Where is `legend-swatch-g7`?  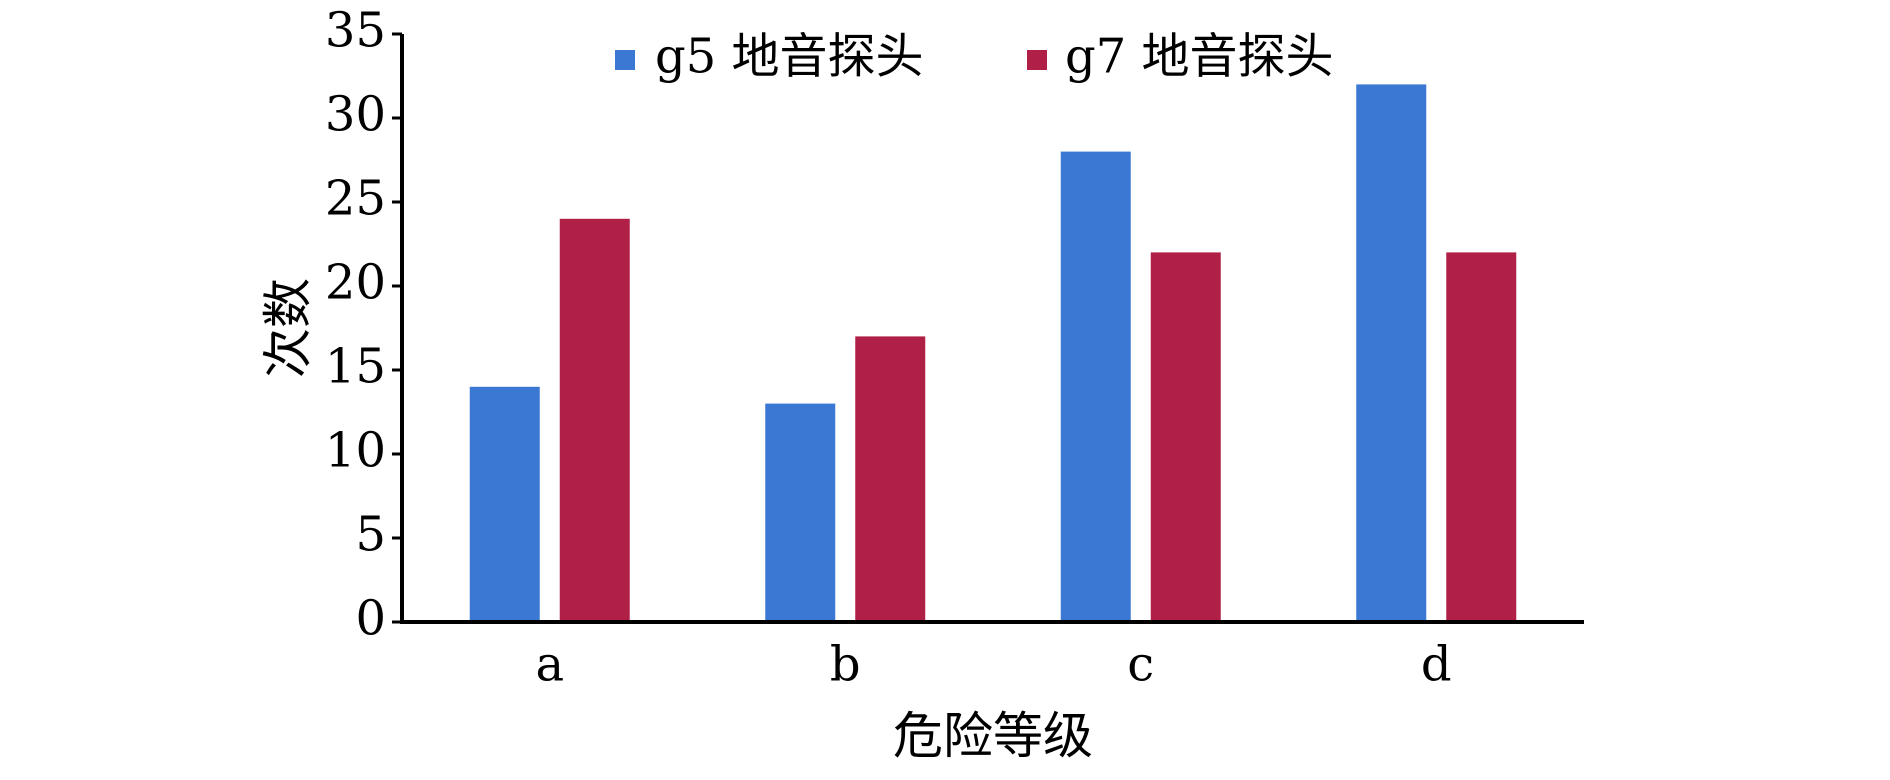
legend-swatch-g7 is located at coordinates (1037, 60).